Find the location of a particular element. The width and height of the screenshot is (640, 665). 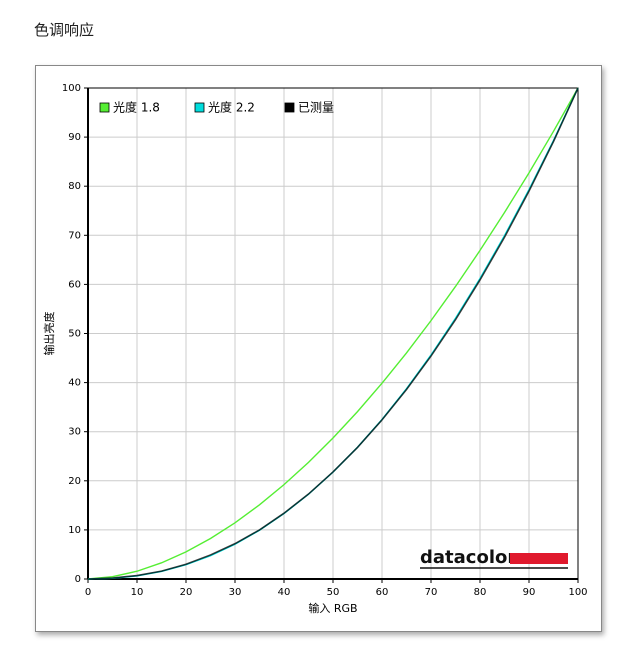

y-tick-label: 0 is located at coordinates (78, 579).